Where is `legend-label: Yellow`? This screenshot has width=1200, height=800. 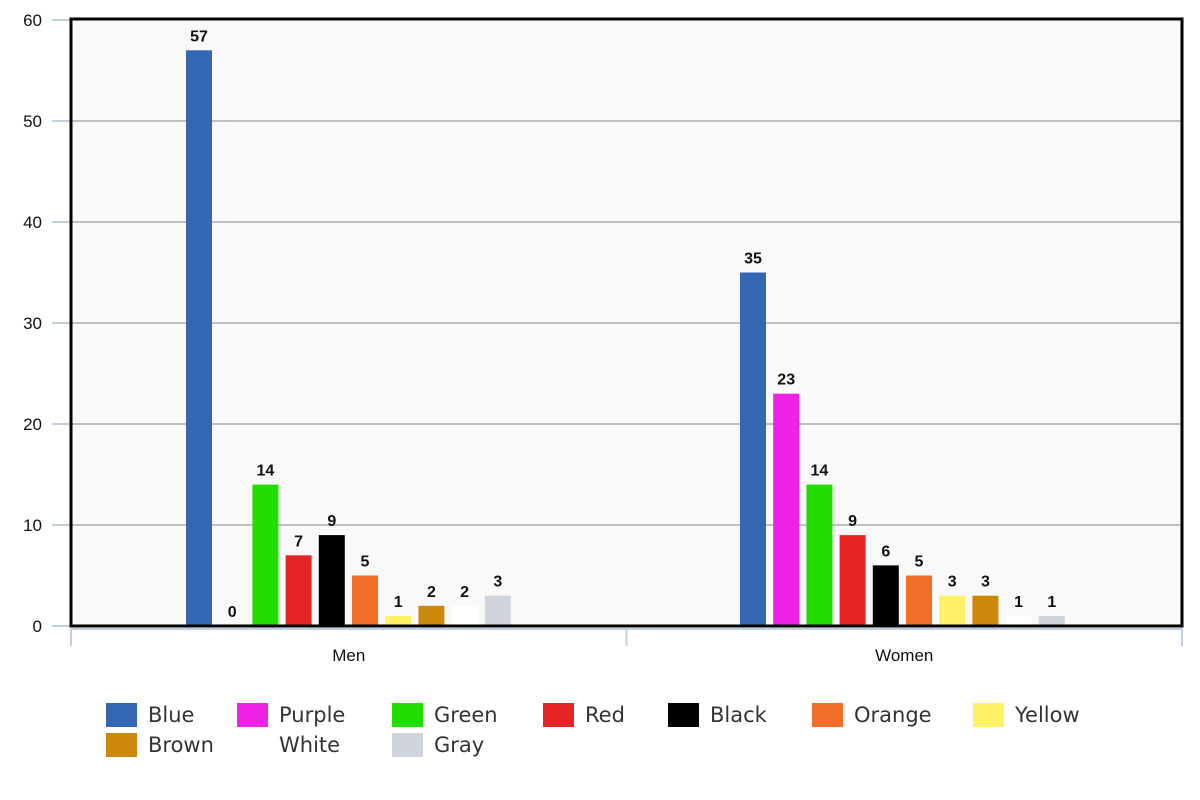
legend-label: Yellow is located at coordinates (1047, 715).